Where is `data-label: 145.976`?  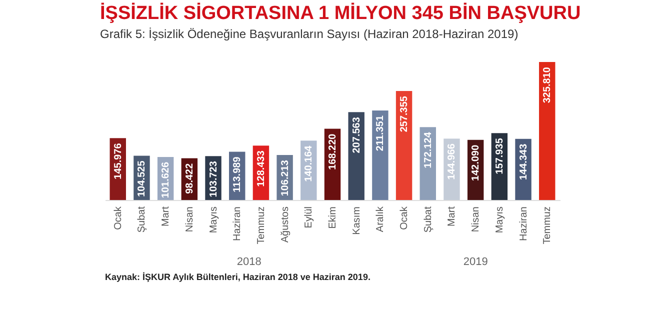
data-label: 145.976 is located at coordinates (118, 161).